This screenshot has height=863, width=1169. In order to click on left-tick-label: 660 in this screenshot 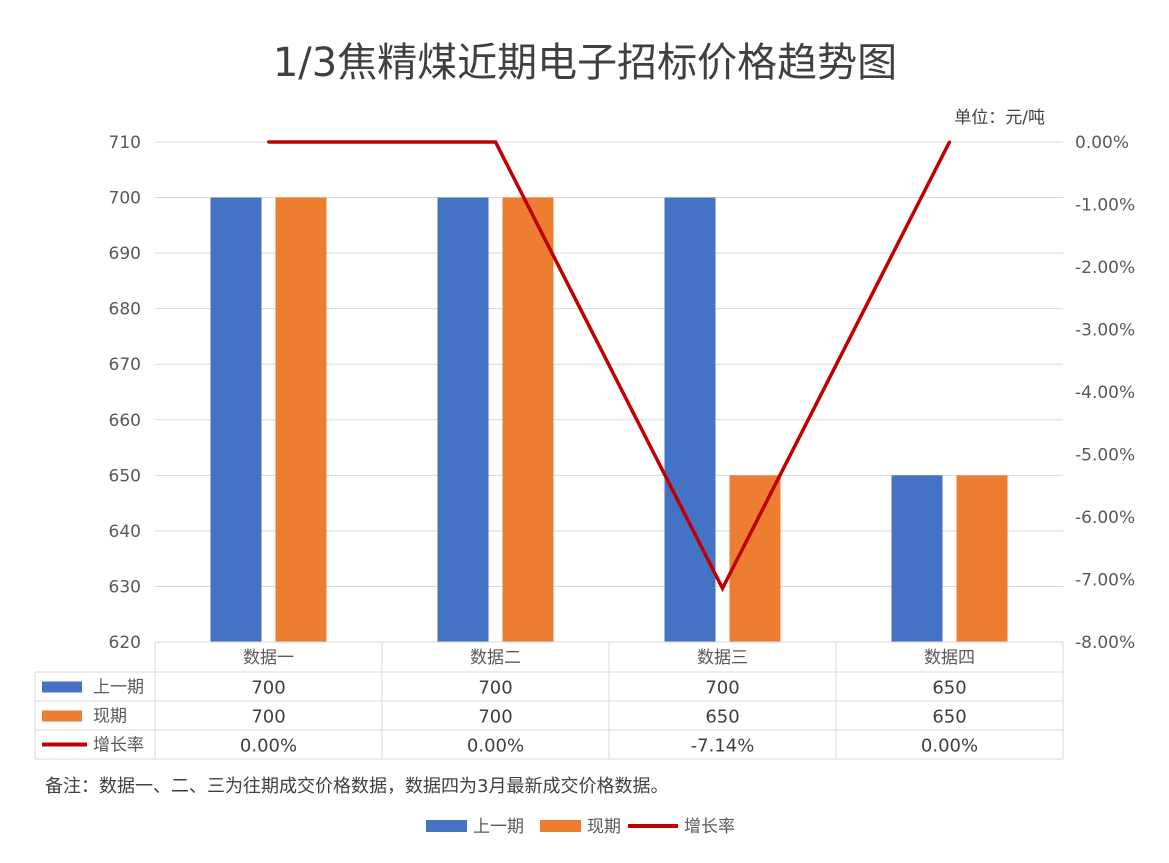, I will do `click(125, 421)`.